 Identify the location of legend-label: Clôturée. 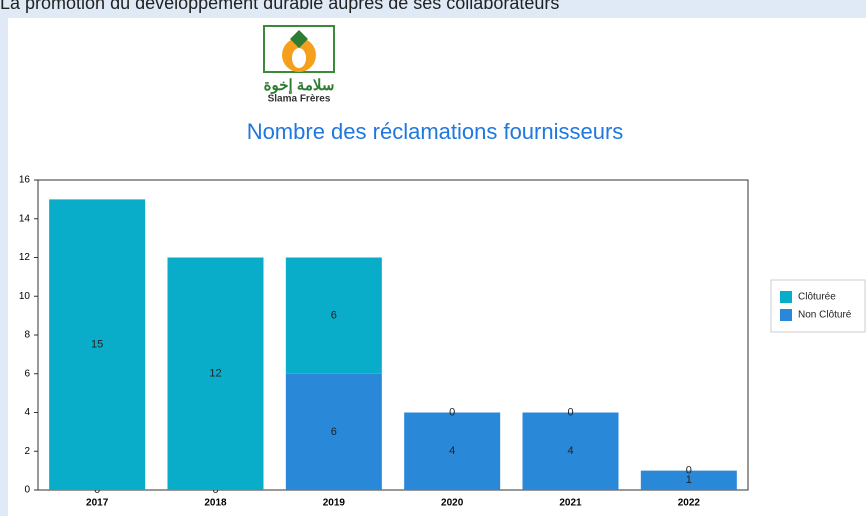
(817, 297).